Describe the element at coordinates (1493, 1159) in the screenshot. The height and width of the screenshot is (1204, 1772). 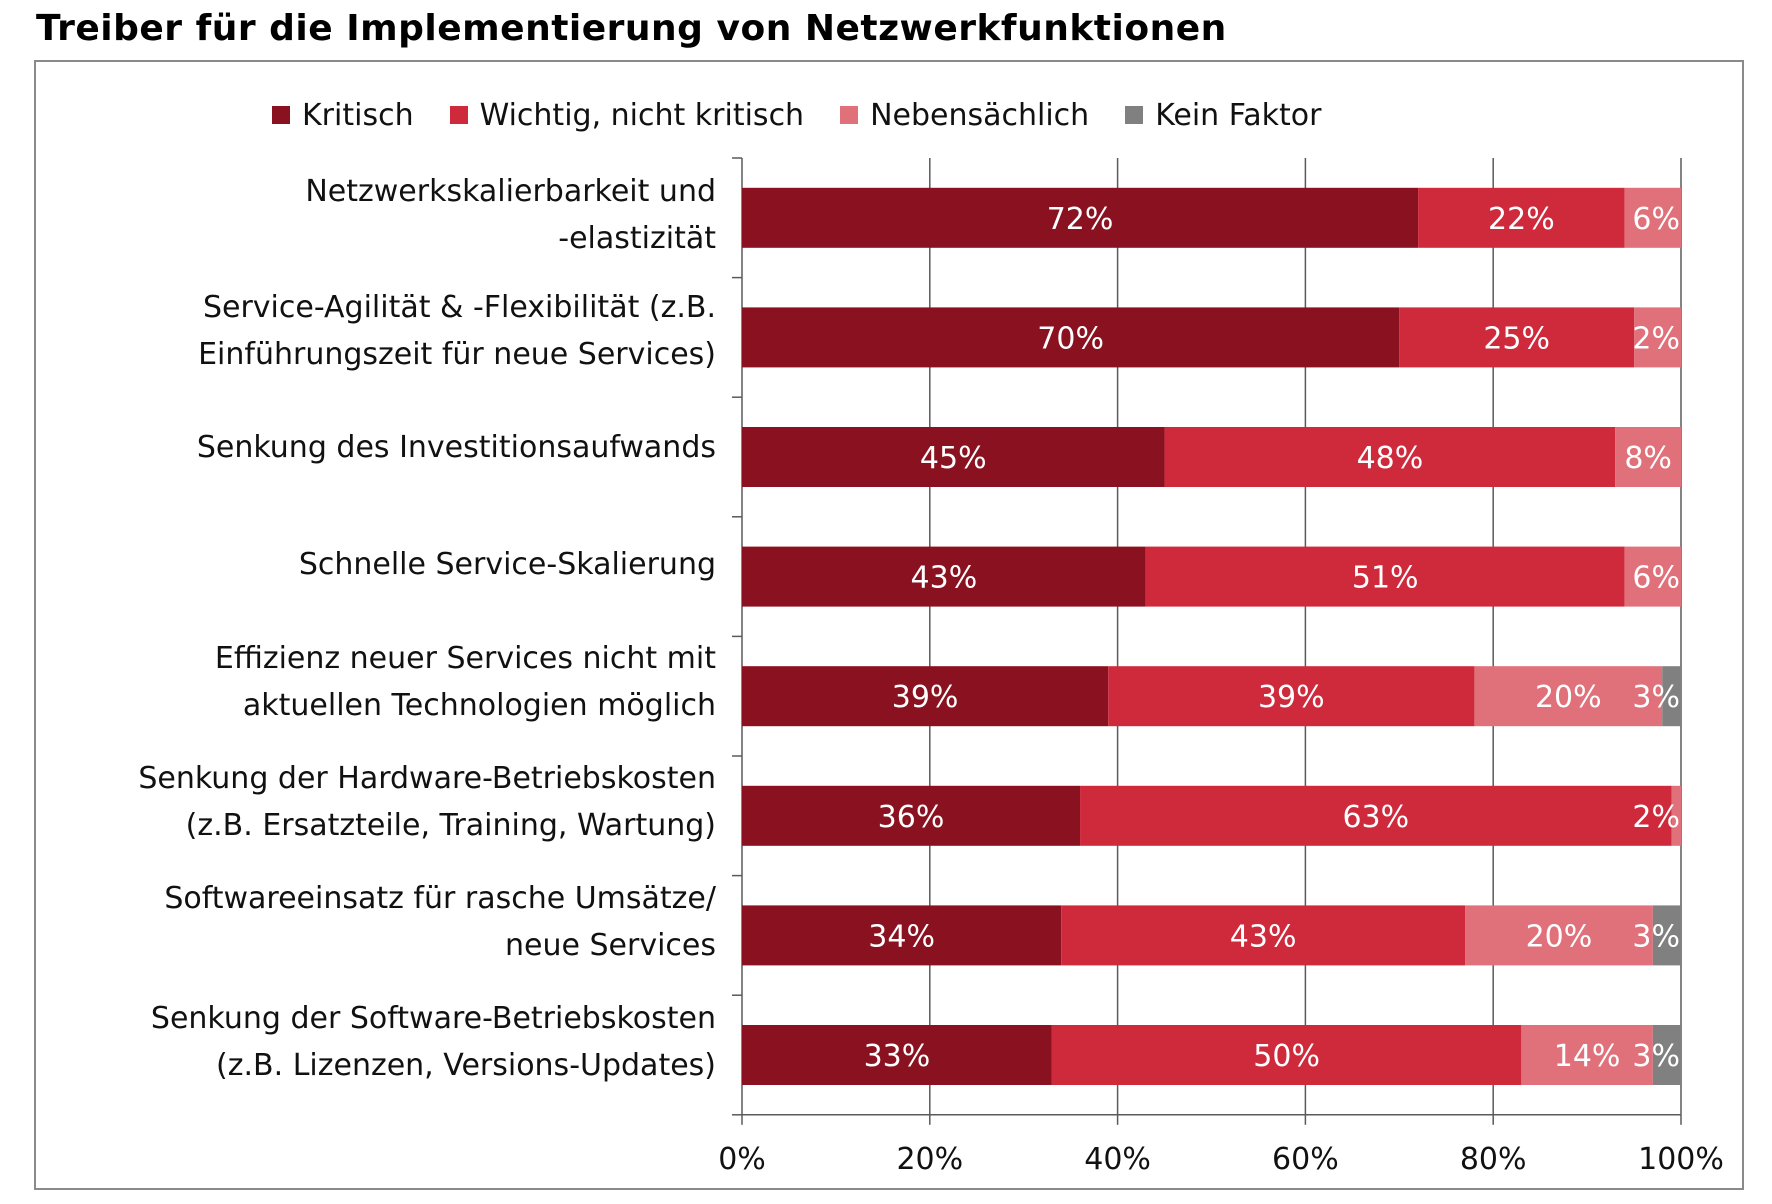
I see `x-tick-label: 80%` at that location.